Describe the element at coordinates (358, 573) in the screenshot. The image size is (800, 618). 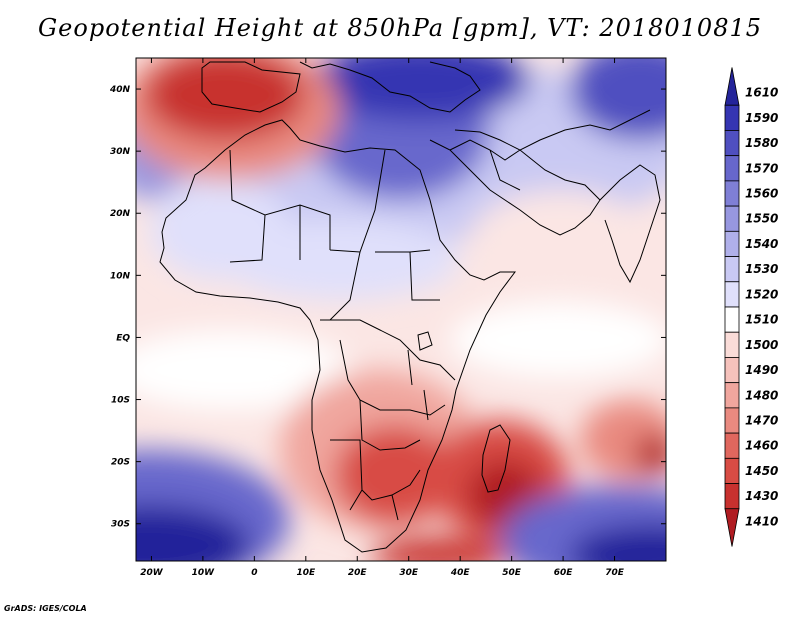
I see `lon-tick-label: 20E` at that location.